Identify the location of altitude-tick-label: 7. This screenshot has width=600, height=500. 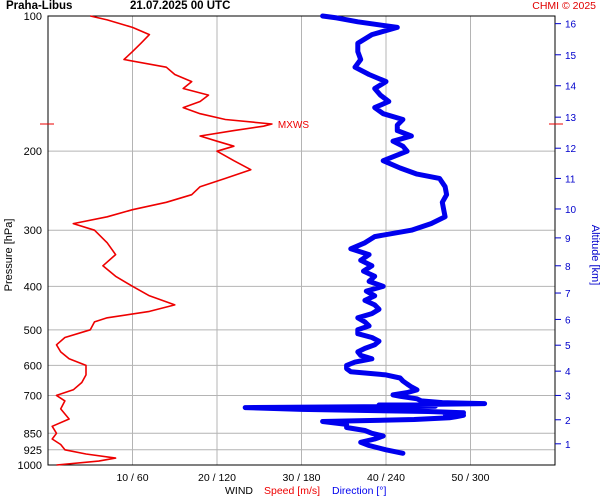
(568, 294).